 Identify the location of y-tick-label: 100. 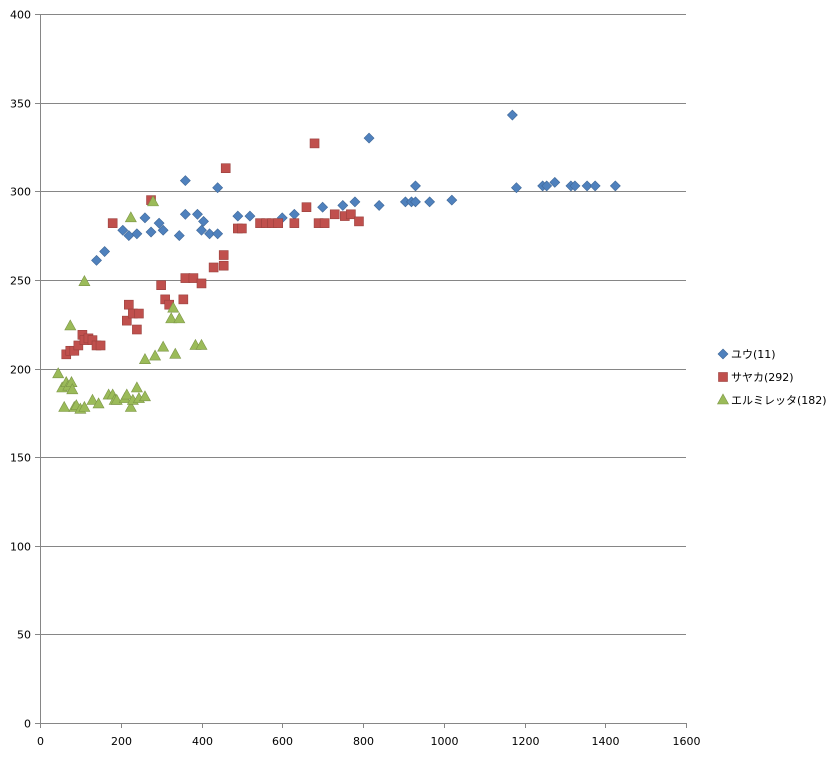
(20, 547).